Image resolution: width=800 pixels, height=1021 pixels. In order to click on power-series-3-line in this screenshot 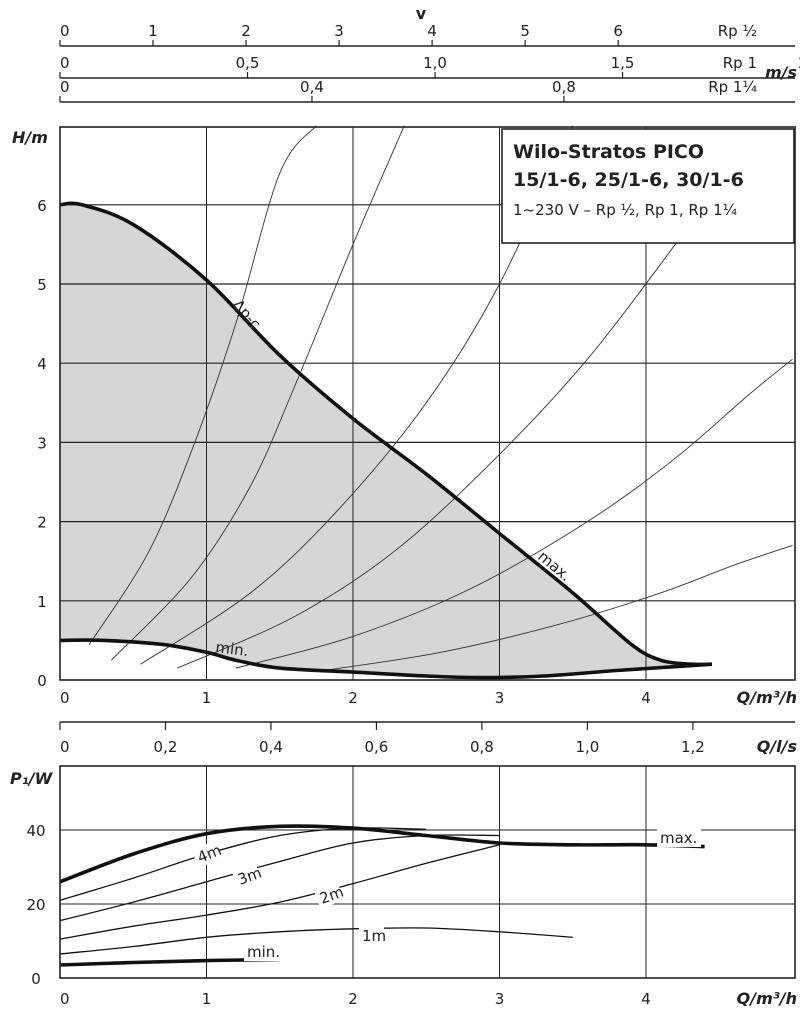, I will do `click(279, 892)`.